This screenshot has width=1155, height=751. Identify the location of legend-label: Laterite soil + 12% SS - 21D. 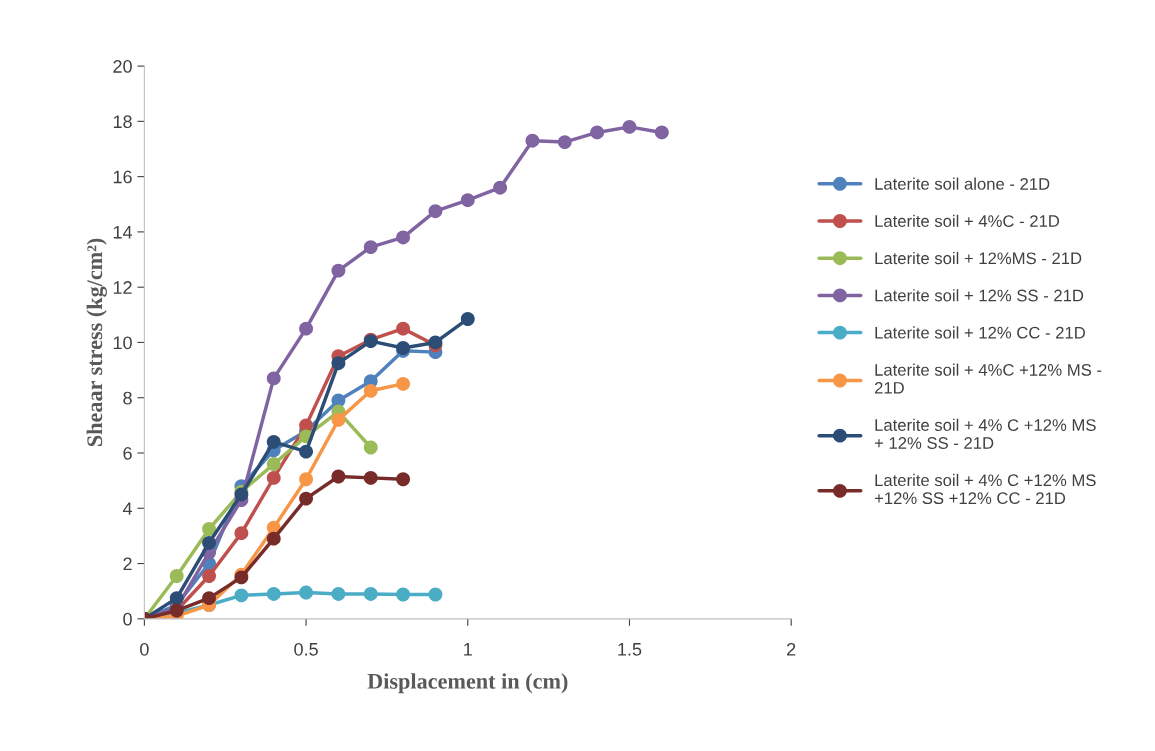
(979, 295).